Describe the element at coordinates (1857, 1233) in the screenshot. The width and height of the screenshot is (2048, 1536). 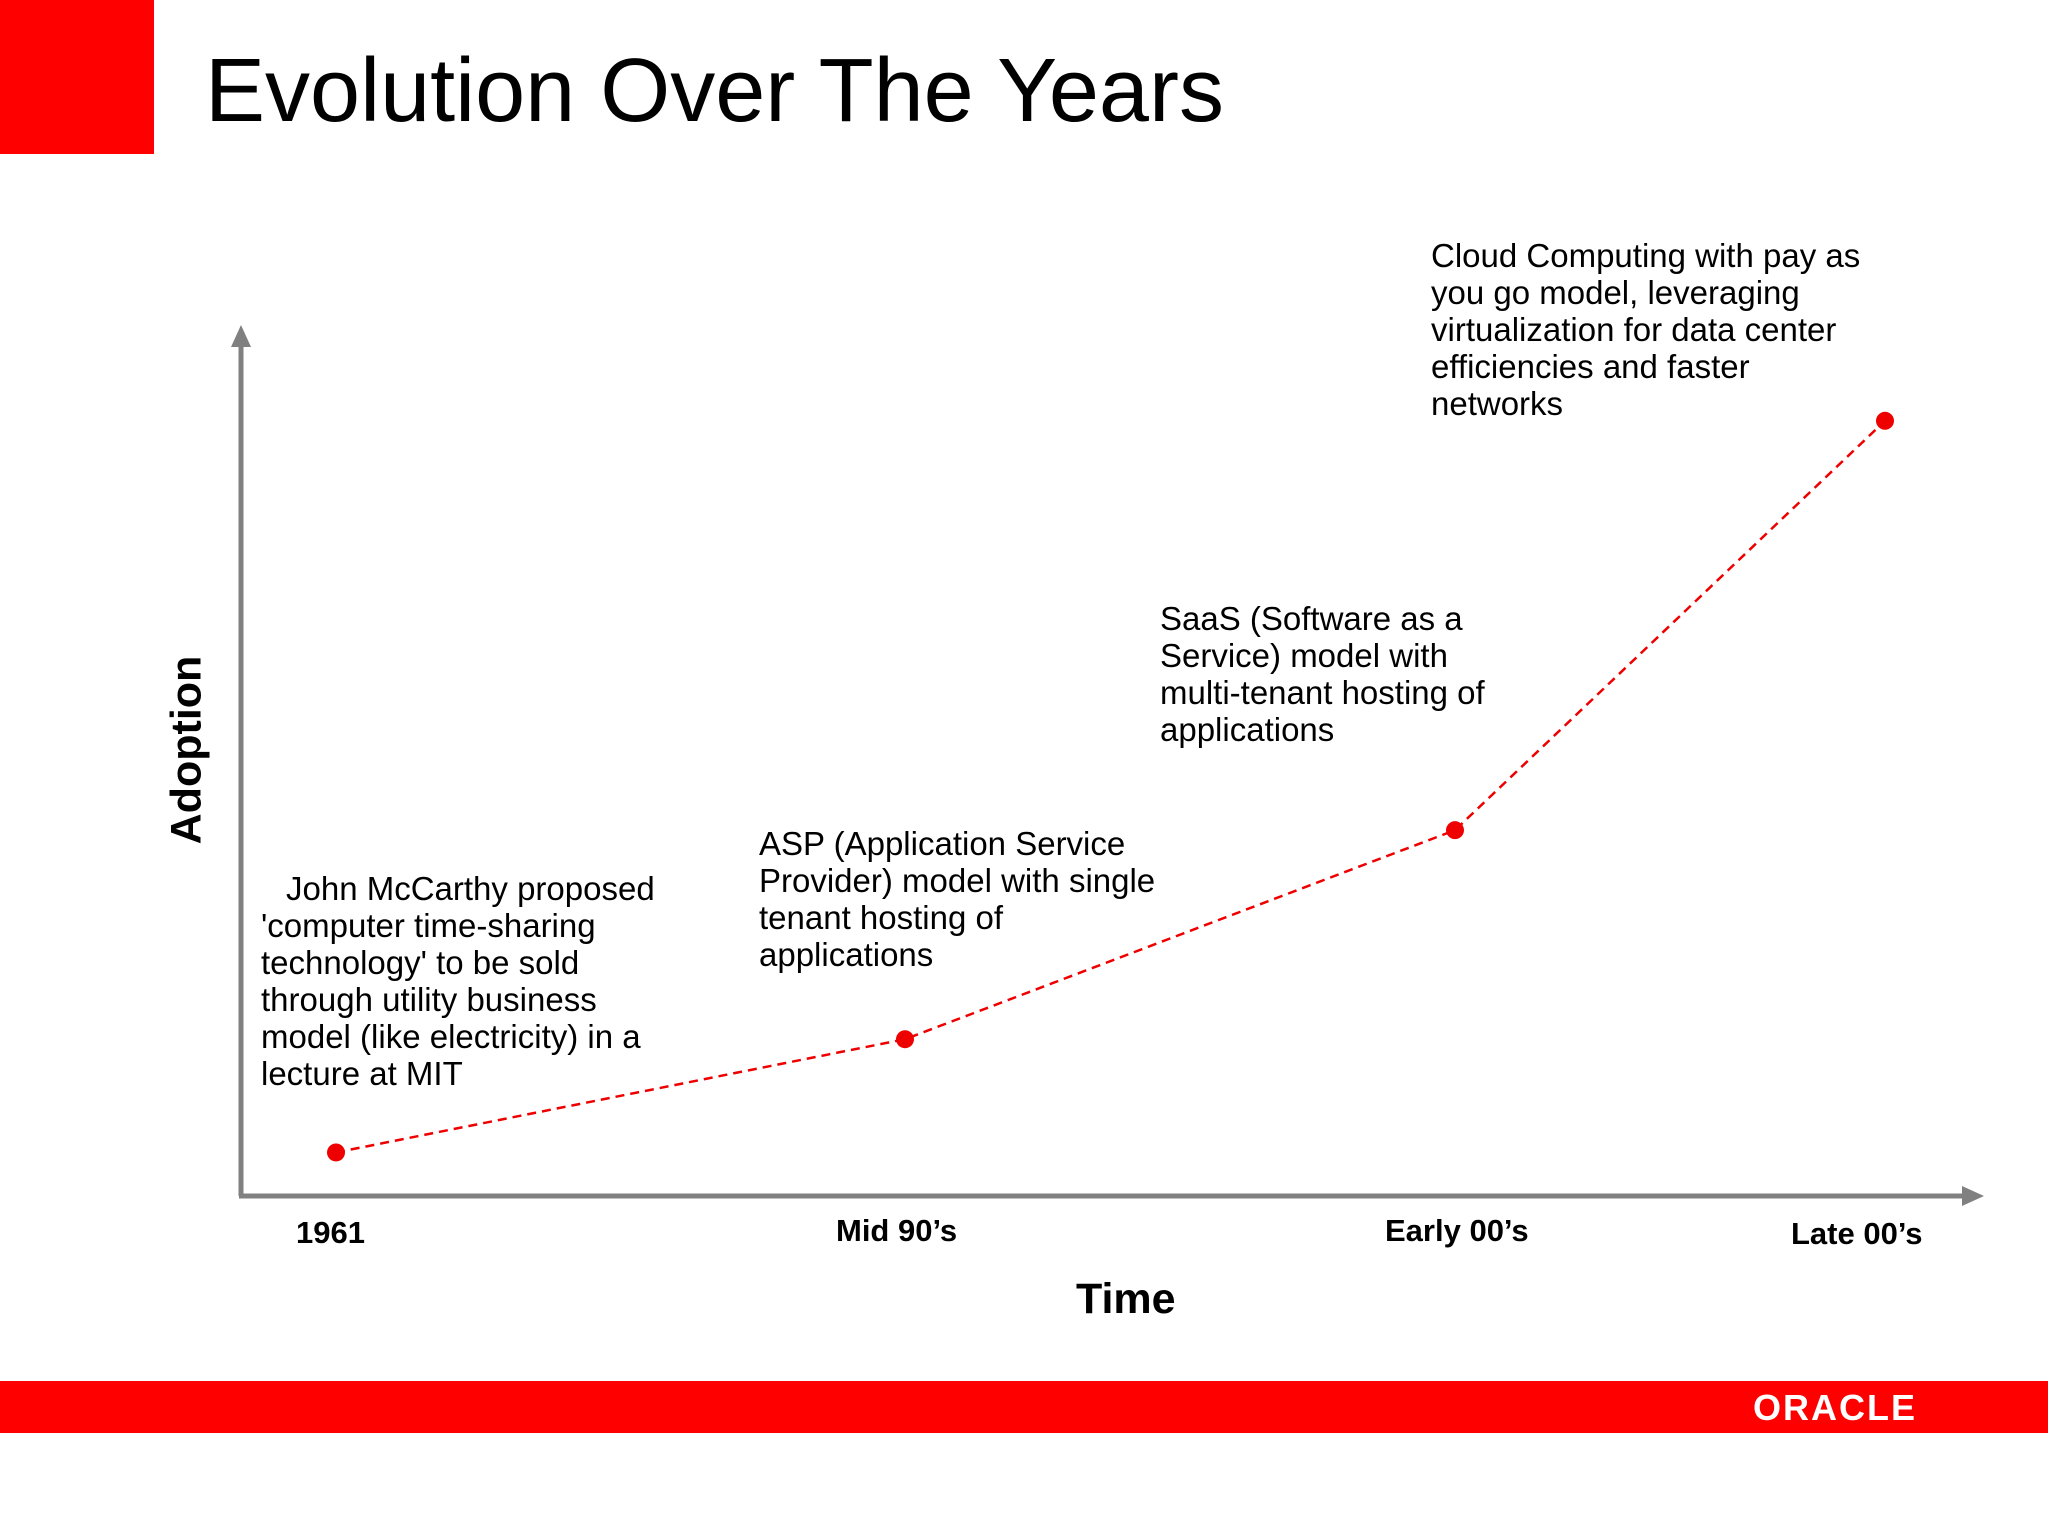
I see `x-tick-label-late-00s: Late 00’s` at that location.